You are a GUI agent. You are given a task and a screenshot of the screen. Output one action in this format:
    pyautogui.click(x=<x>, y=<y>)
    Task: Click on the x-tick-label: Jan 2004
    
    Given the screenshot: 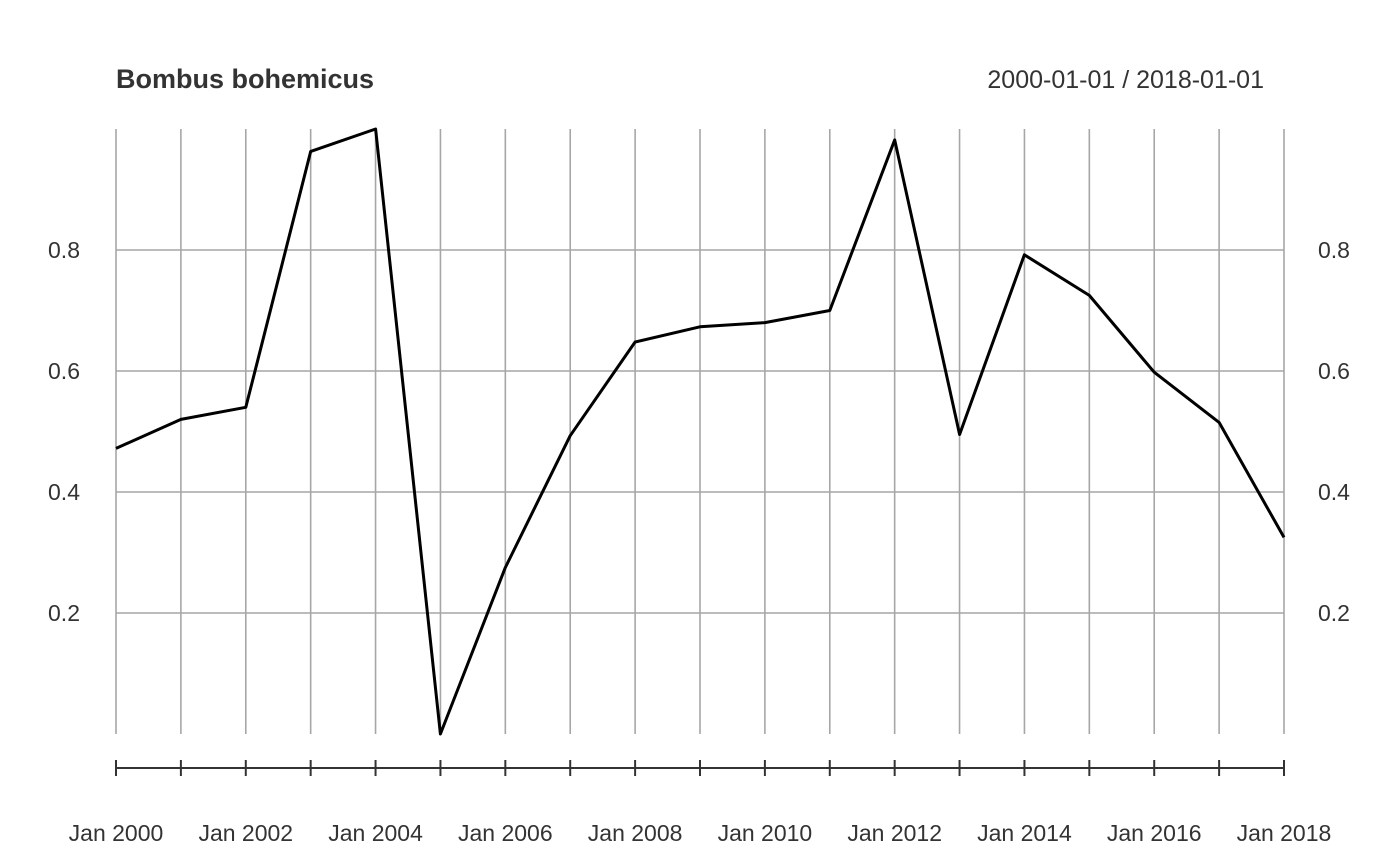 What is the action you would take?
    pyautogui.click(x=375, y=833)
    